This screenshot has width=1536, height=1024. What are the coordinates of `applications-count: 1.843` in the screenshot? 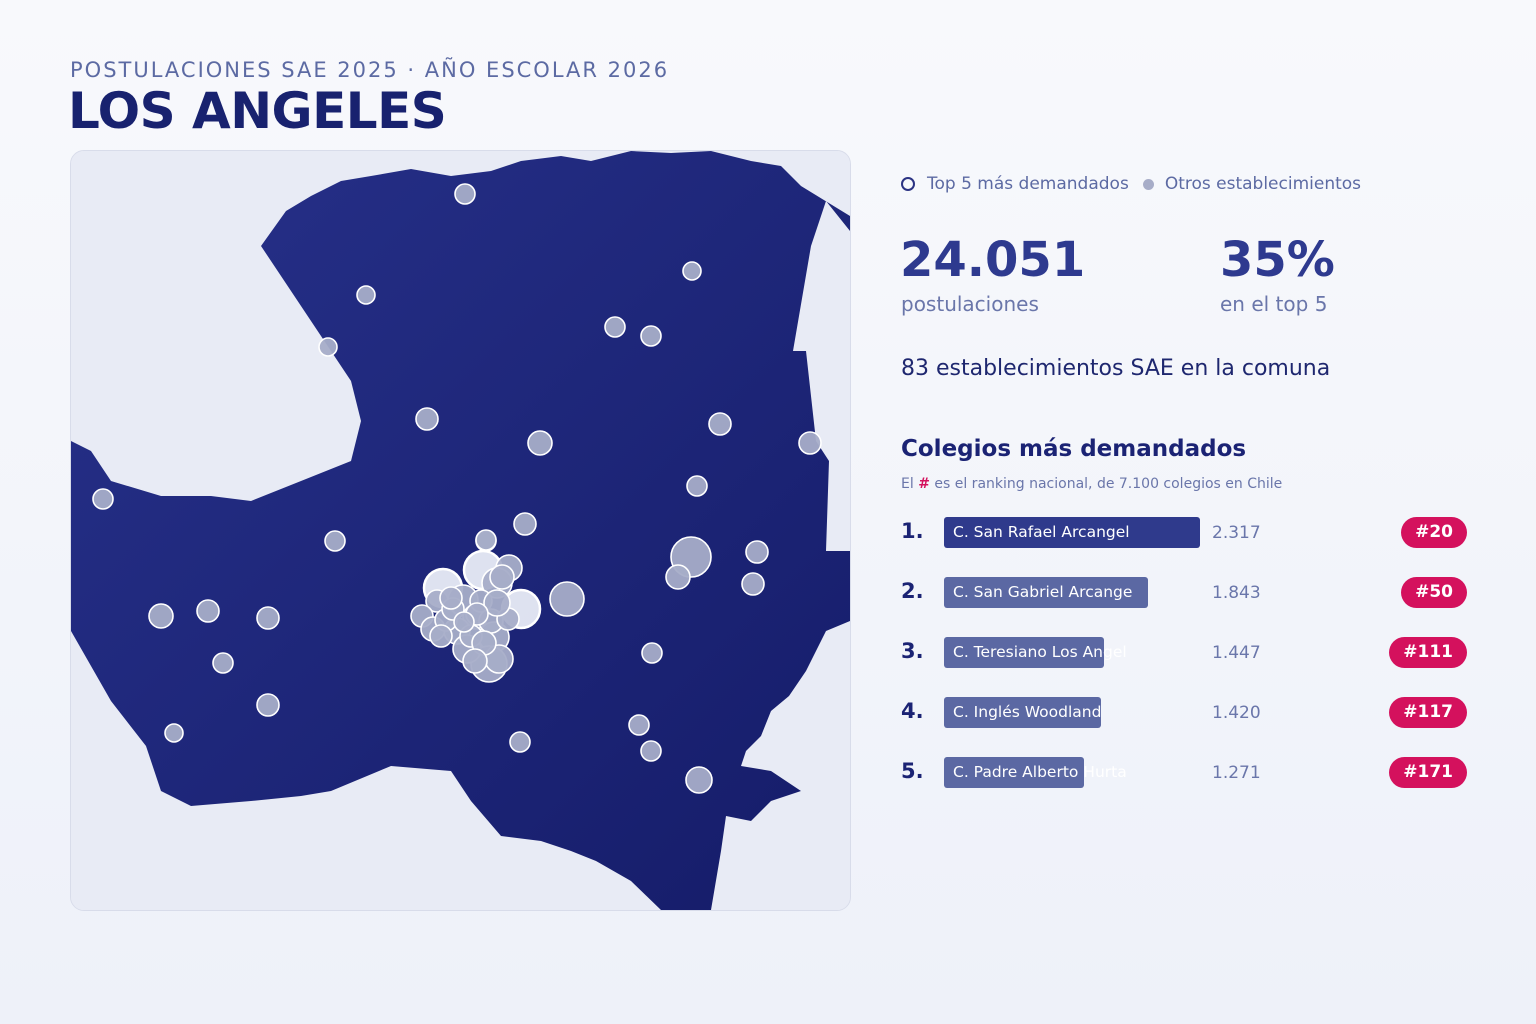 It's located at (1236, 593).